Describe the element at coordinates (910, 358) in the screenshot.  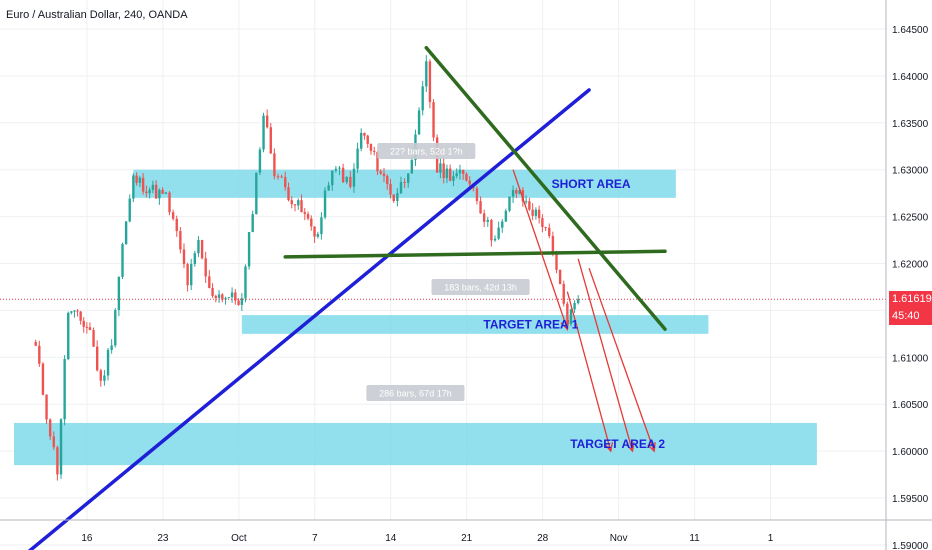
I see `y-tick-label: 1.61000` at that location.